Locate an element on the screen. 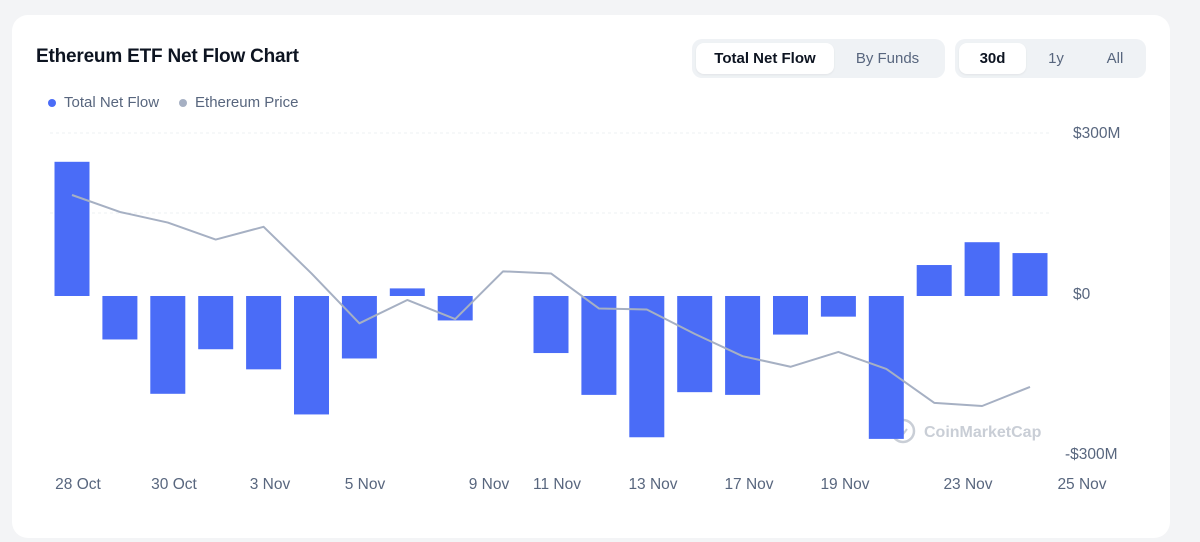 The image size is (1200, 542). view-toggle: Total Net Flow By Funds is located at coordinates (818, 58).